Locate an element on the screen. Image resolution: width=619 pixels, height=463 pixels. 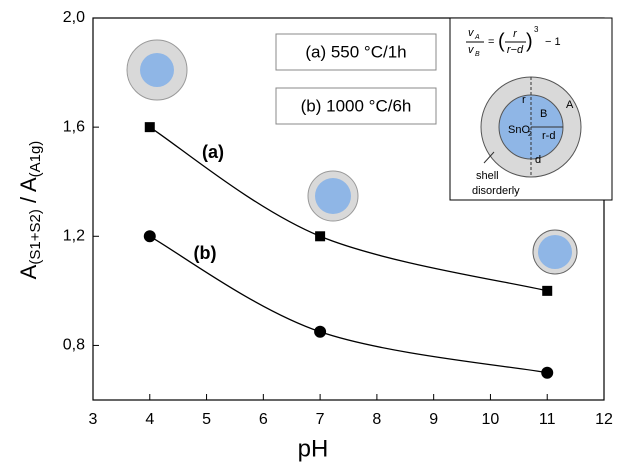
y-axis-title-part: / A is located at coordinates (28, 193).